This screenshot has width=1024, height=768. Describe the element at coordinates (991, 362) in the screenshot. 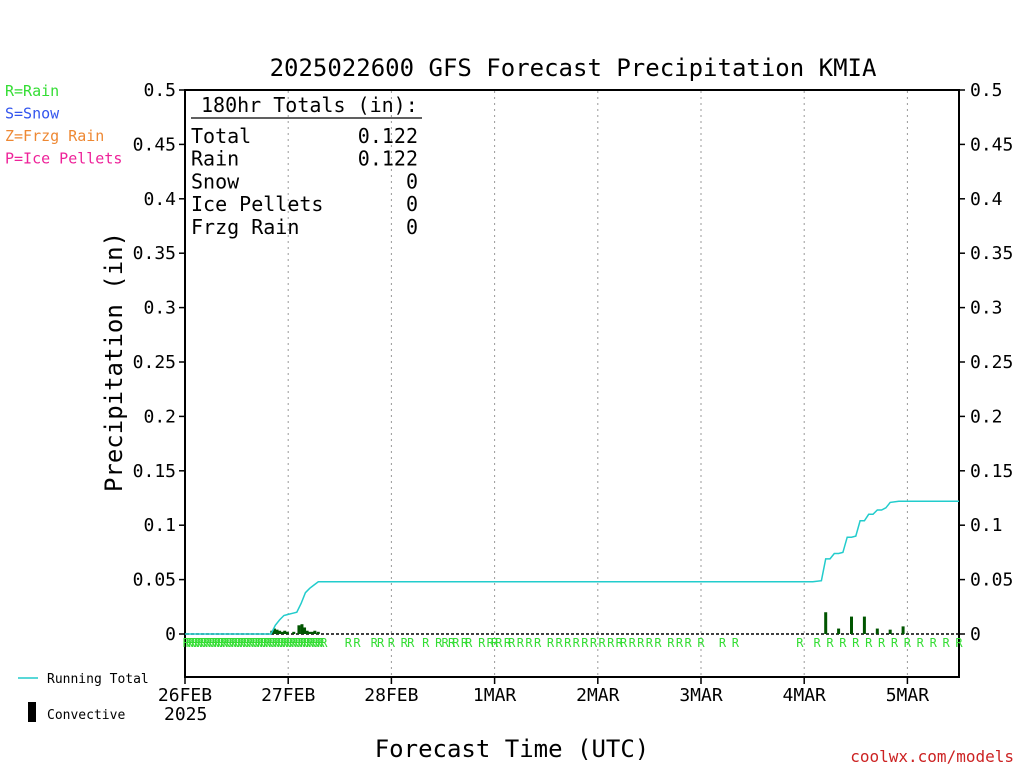

I see `y-tick-label-right: 0.25` at that location.